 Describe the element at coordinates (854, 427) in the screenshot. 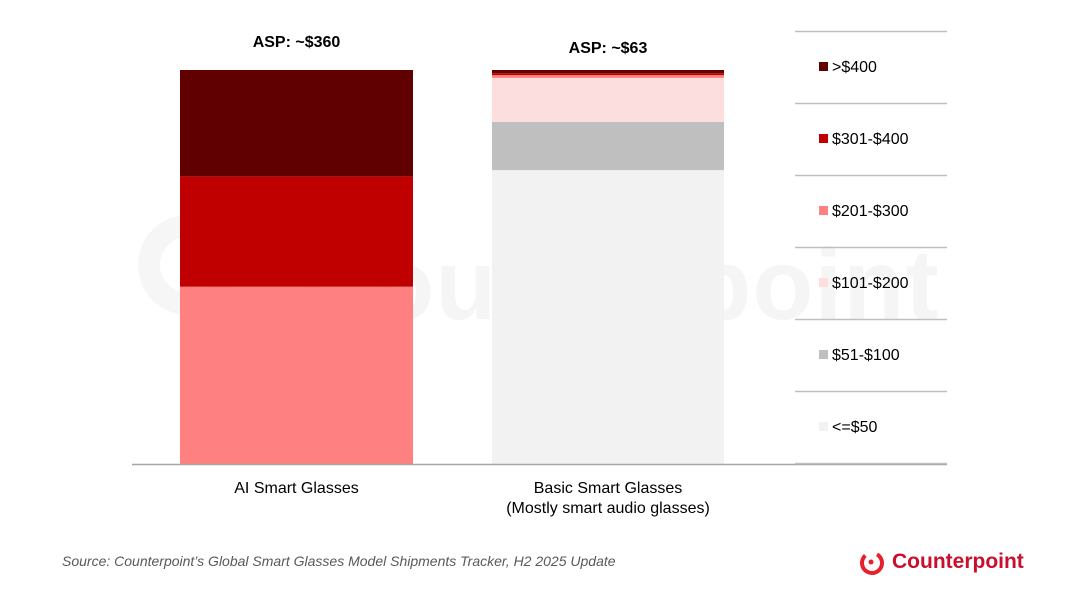

I see `legend-label: <=$50` at that location.